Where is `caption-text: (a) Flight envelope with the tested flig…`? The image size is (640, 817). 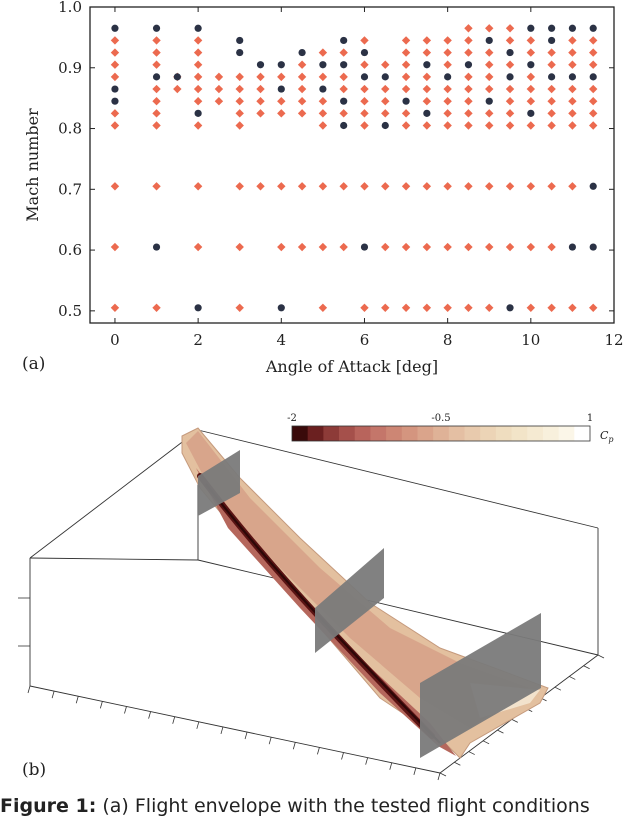
caption-text: (a) Flight envelope with the tested flig… is located at coordinates (343, 806).